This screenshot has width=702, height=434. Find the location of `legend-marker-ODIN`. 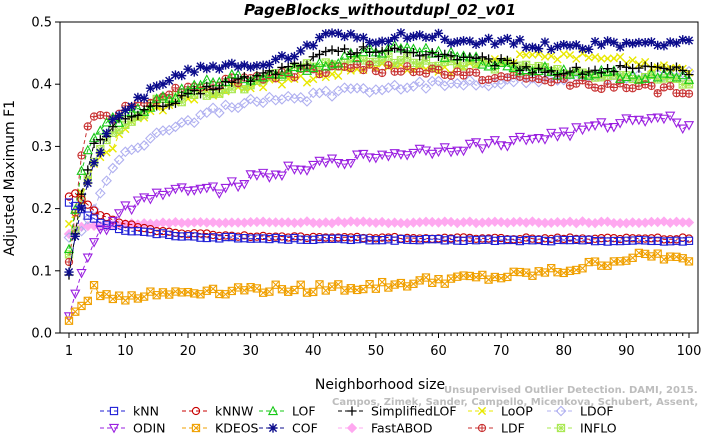

legend-marker-ODIN is located at coordinates (114, 428).